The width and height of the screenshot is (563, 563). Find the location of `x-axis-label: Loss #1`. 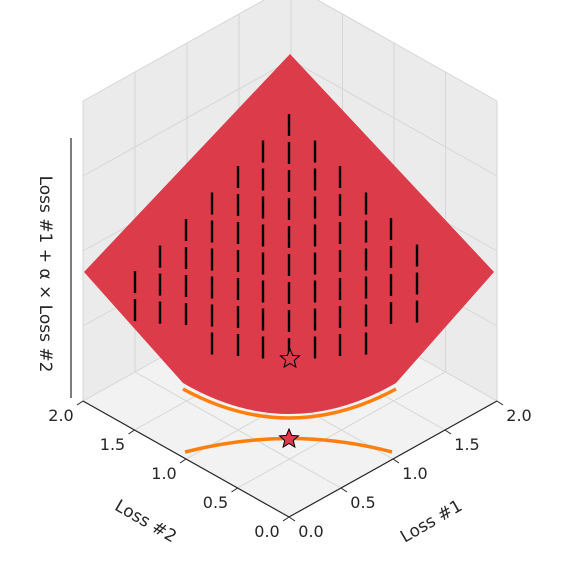

x-axis-label: Loss #1 is located at coordinates (431, 521).